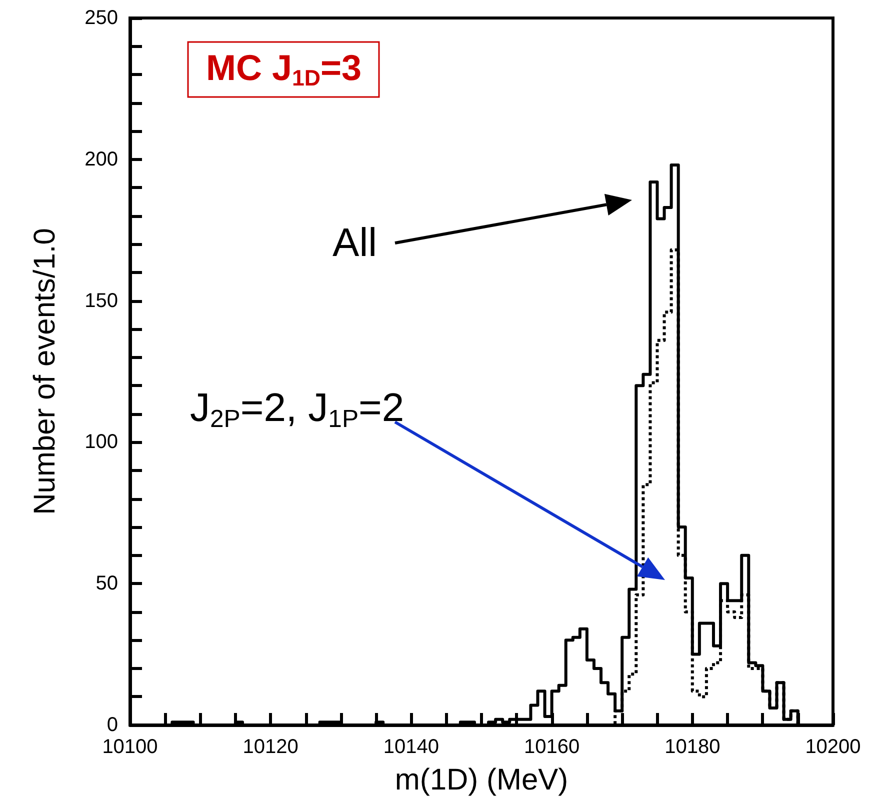 This screenshot has width=879, height=808. Describe the element at coordinates (101, 18) in the screenshot. I see `y-tick-label: 250` at that location.